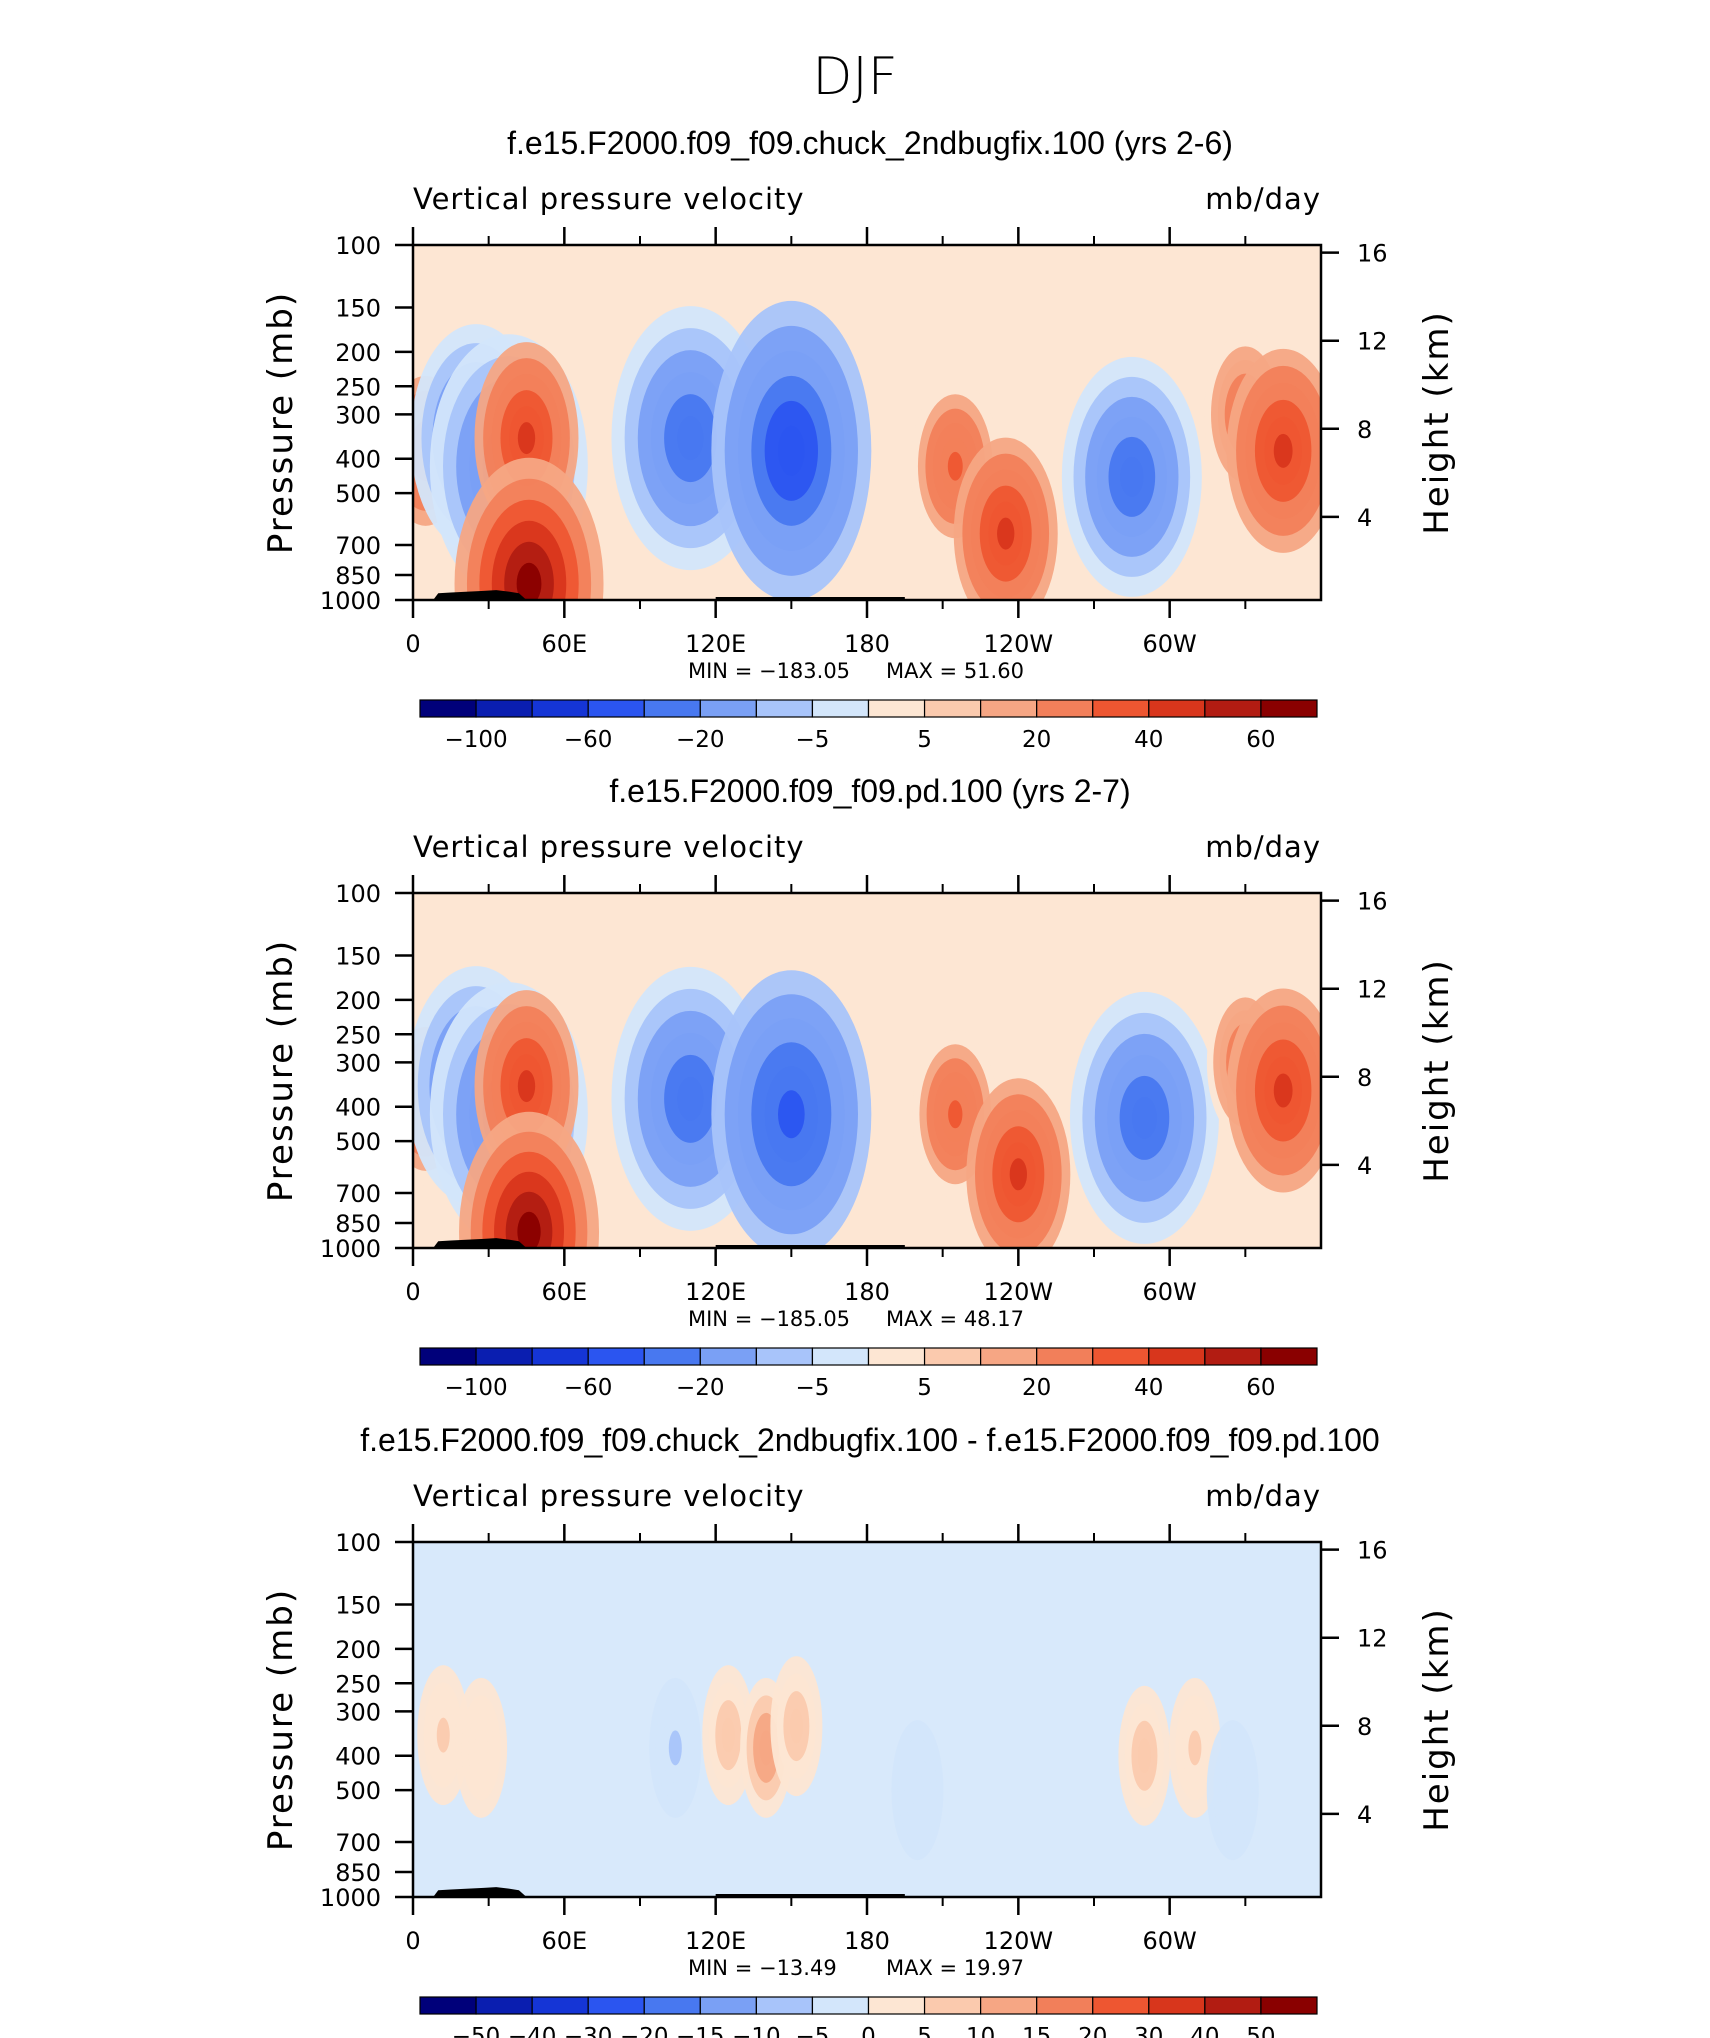 This screenshot has width=1710, height=2038. What do you see at coordinates (769, 671) in the screenshot?
I see `min-label: MIN = −183.05` at bounding box center [769, 671].